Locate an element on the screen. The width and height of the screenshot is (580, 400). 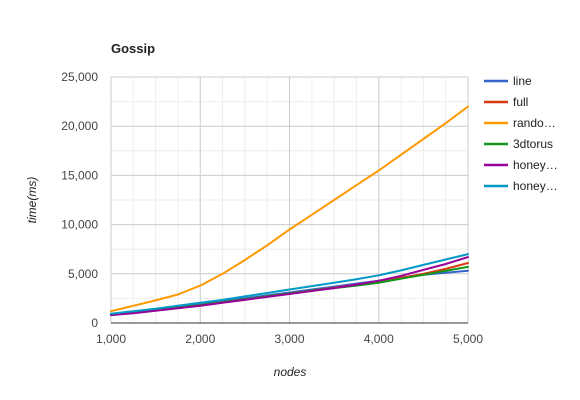
x-tick-label: 2,000 is located at coordinates (200, 339).